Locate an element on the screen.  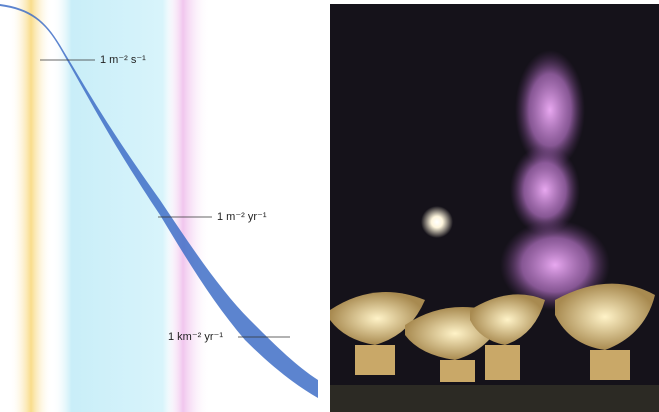
flux-label: 1 m⁻² s⁻¹ is located at coordinates (123, 60).